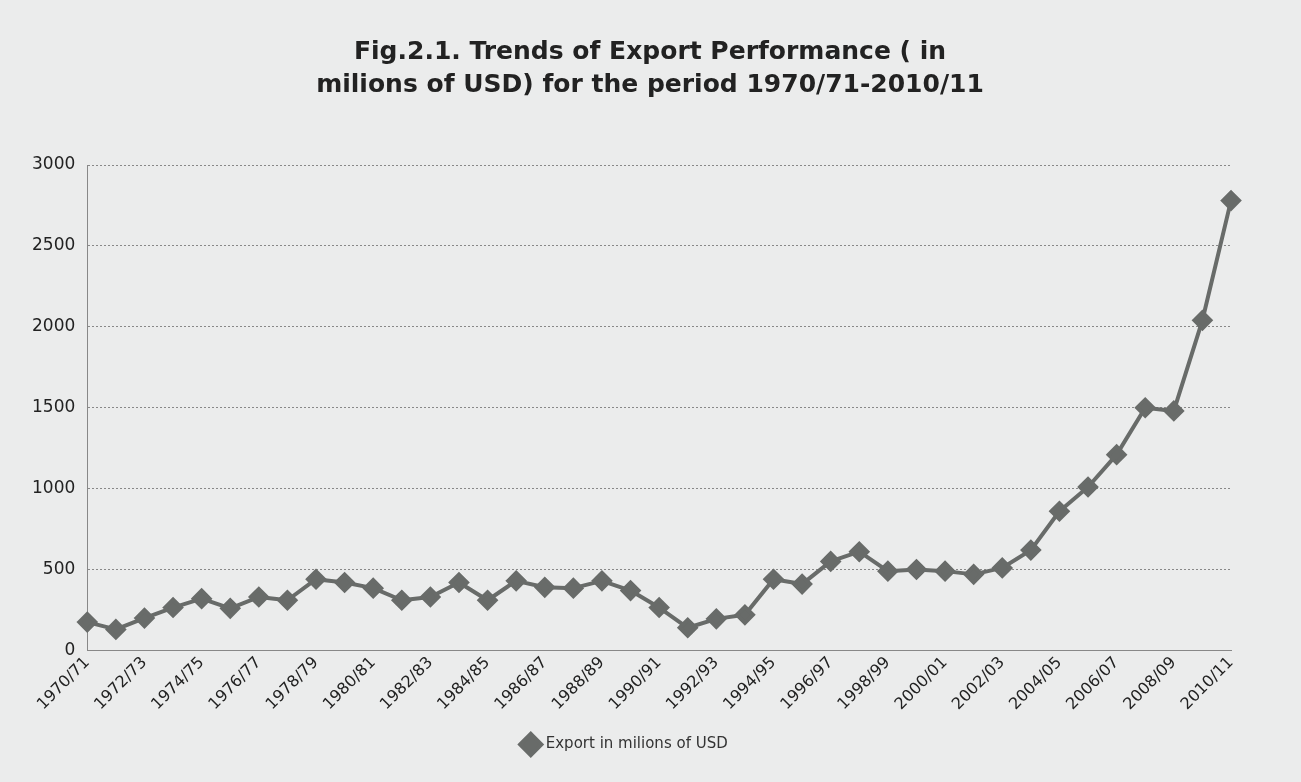 This screenshot has height=782, width=1301. Describe the element at coordinates (54, 244) in the screenshot. I see `y-tick-label: 2500` at that location.